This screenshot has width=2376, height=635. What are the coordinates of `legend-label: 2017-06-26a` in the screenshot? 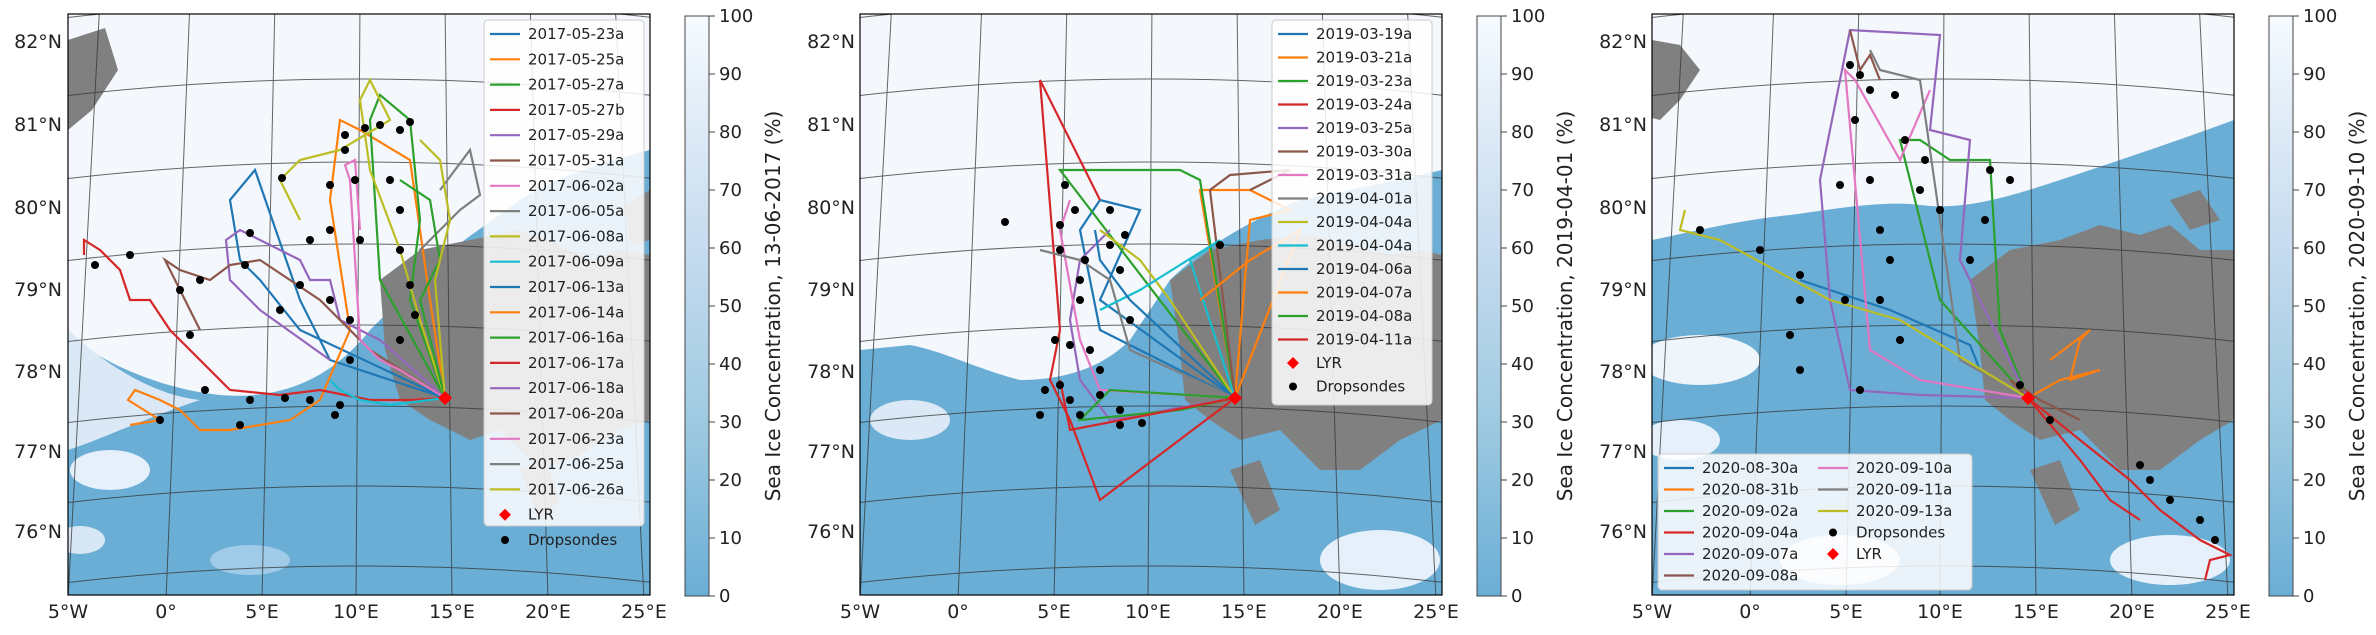 It's located at (576, 489).